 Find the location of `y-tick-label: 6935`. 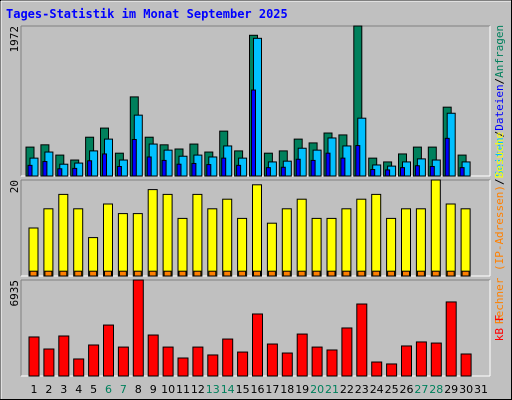

y-tick-label: 6935 is located at coordinates (14, 293).